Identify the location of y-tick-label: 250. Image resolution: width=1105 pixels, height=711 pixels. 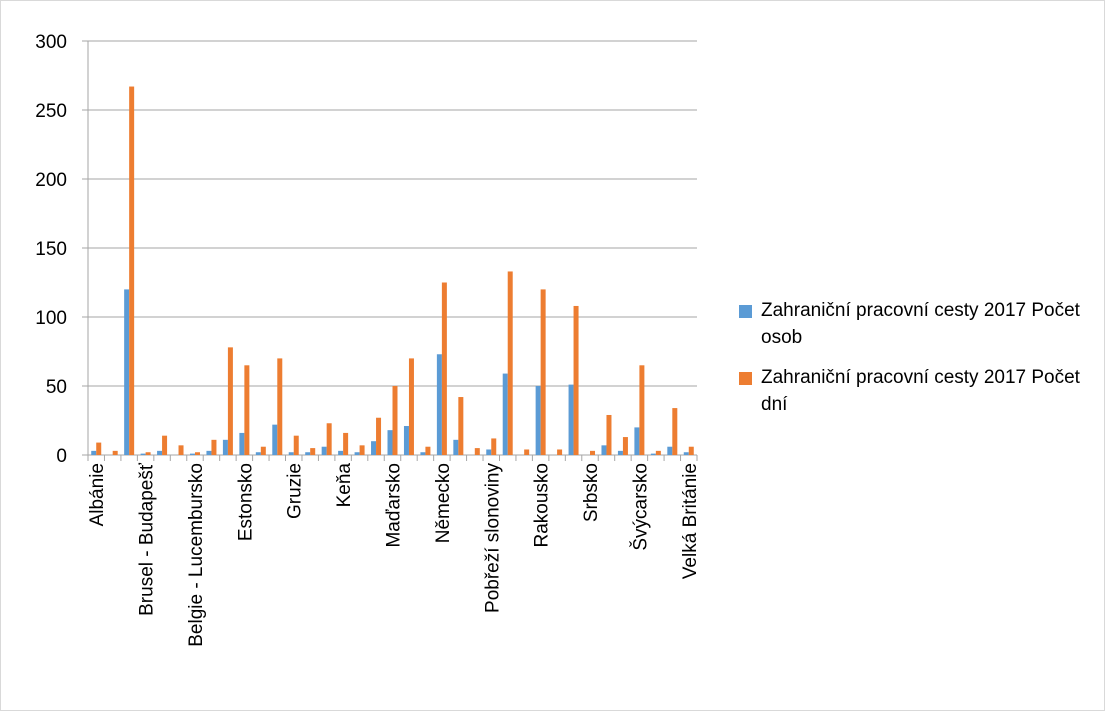
(51, 111).